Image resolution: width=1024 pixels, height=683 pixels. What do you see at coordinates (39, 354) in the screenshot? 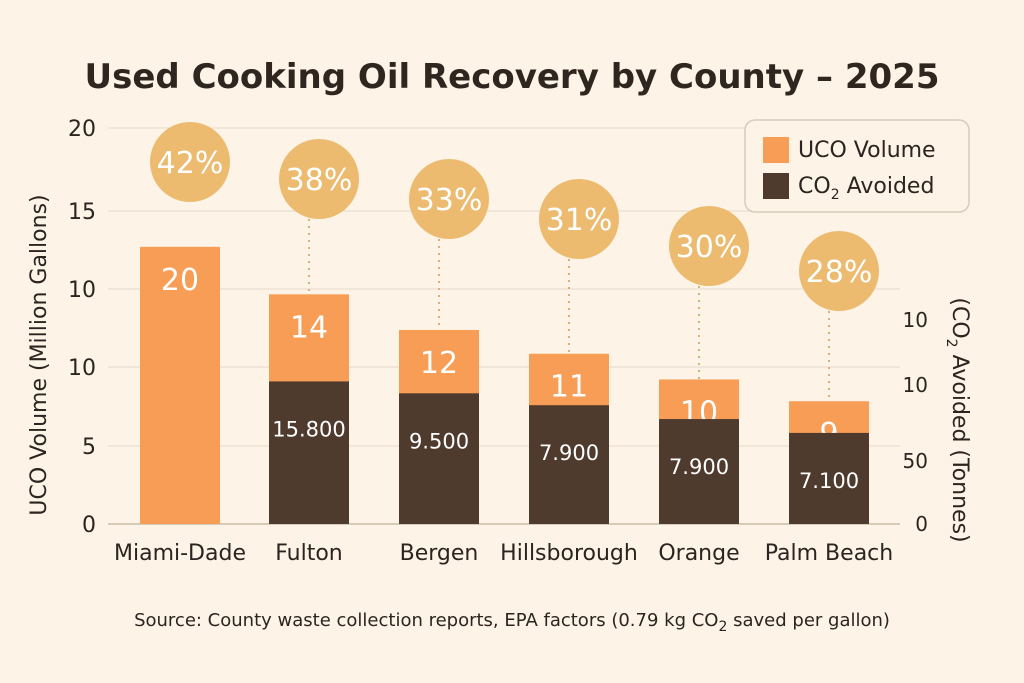
I see `y-axis-title: UCO Volume (Million Gallons)` at bounding box center [39, 354].